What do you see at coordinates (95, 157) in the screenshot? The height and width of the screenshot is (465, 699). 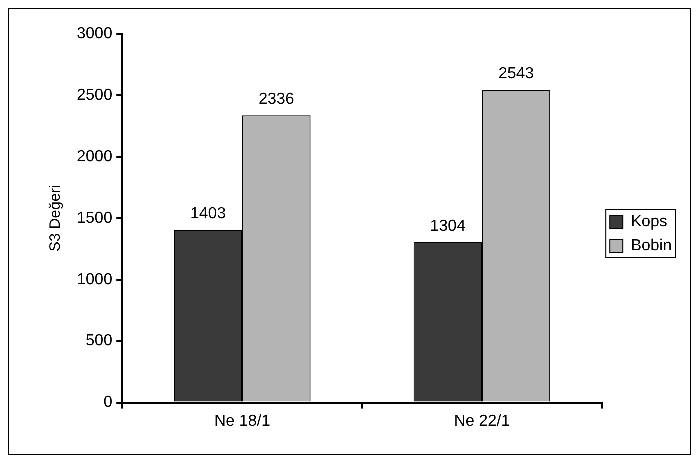 I see `y-tick-label: 2000` at bounding box center [95, 157].